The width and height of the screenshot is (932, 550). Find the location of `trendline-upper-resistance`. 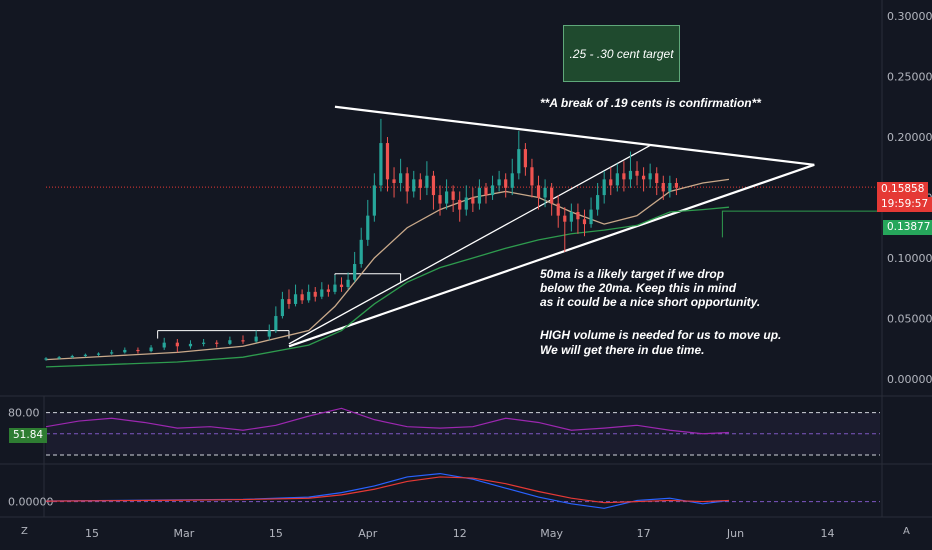

trendline-upper-resistance is located at coordinates (574, 135).